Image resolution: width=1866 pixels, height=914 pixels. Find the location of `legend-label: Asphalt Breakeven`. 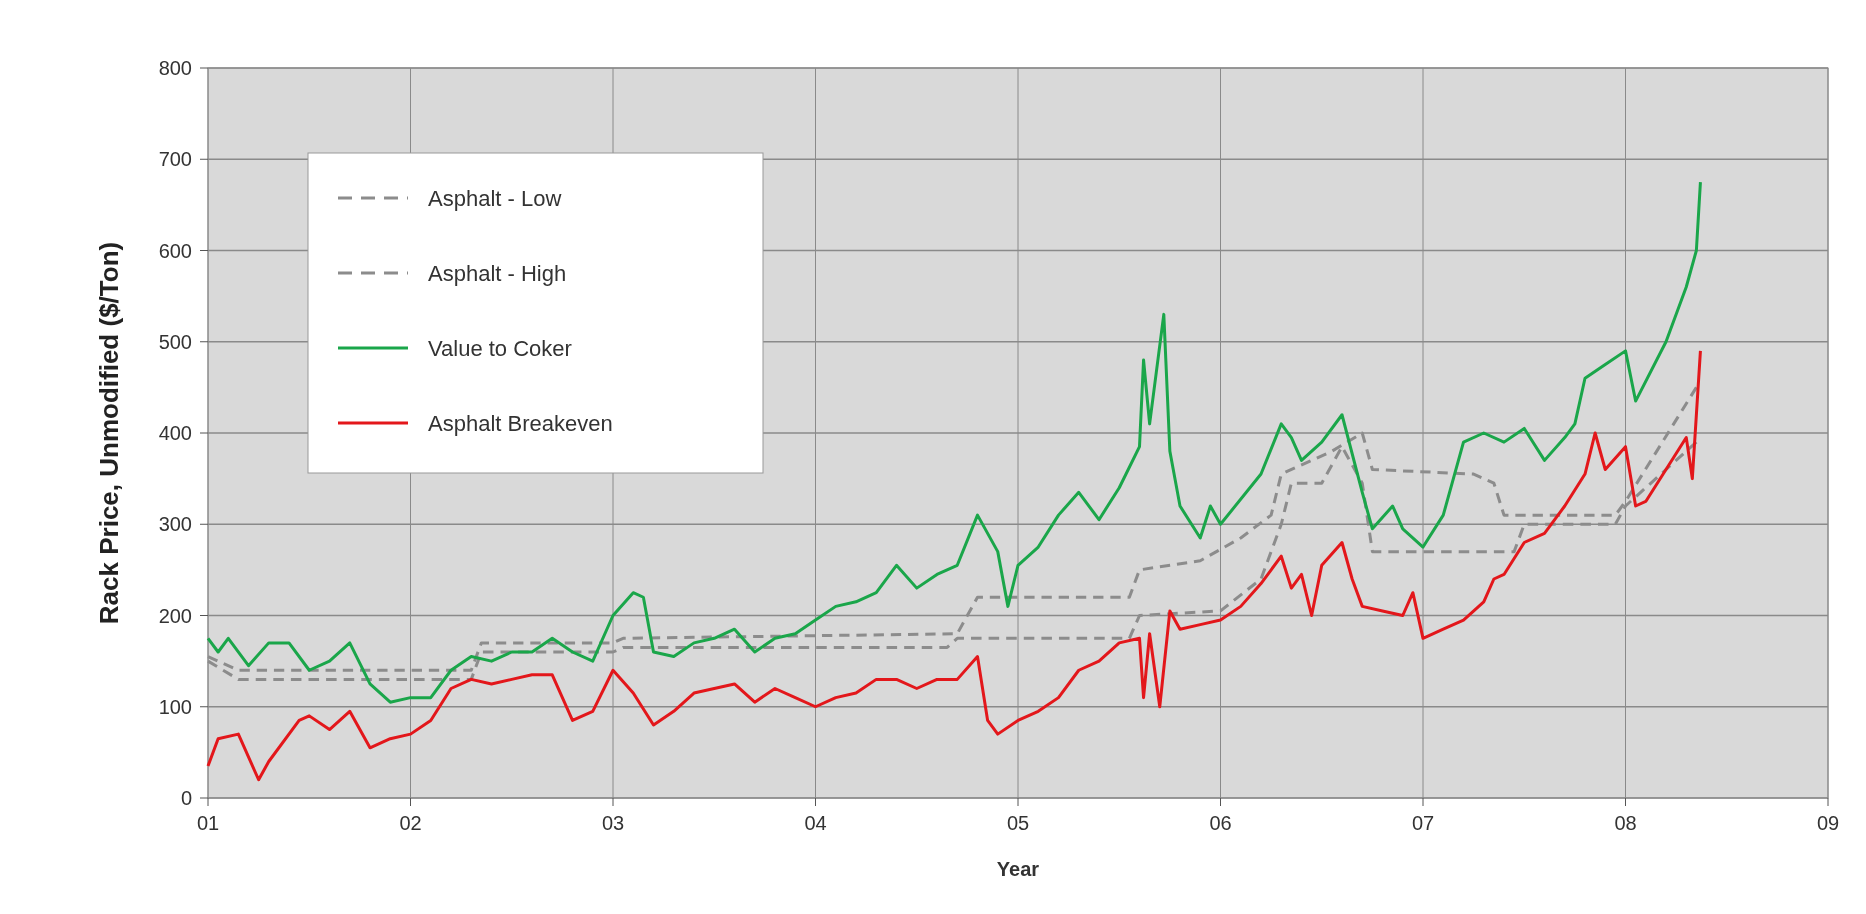

legend-label: Asphalt Breakeven is located at coordinates (520, 423).